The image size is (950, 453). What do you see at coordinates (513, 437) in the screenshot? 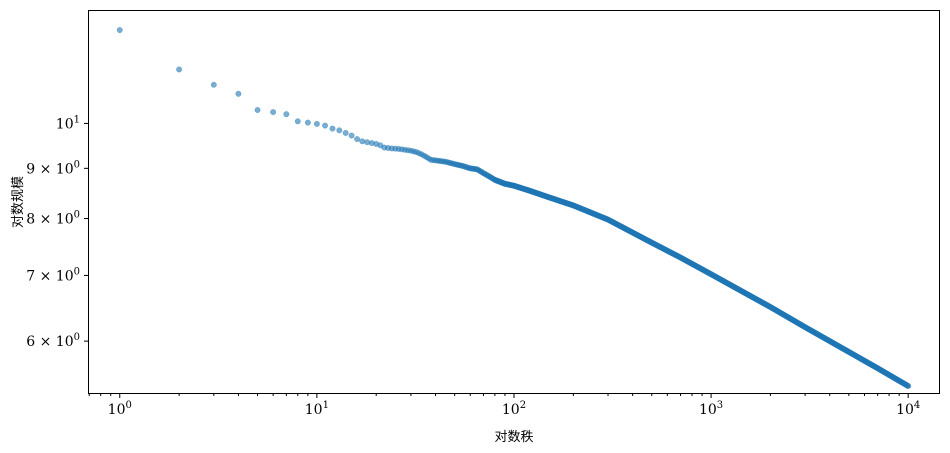
I see `x-axis-label: 对数秩` at bounding box center [513, 437].